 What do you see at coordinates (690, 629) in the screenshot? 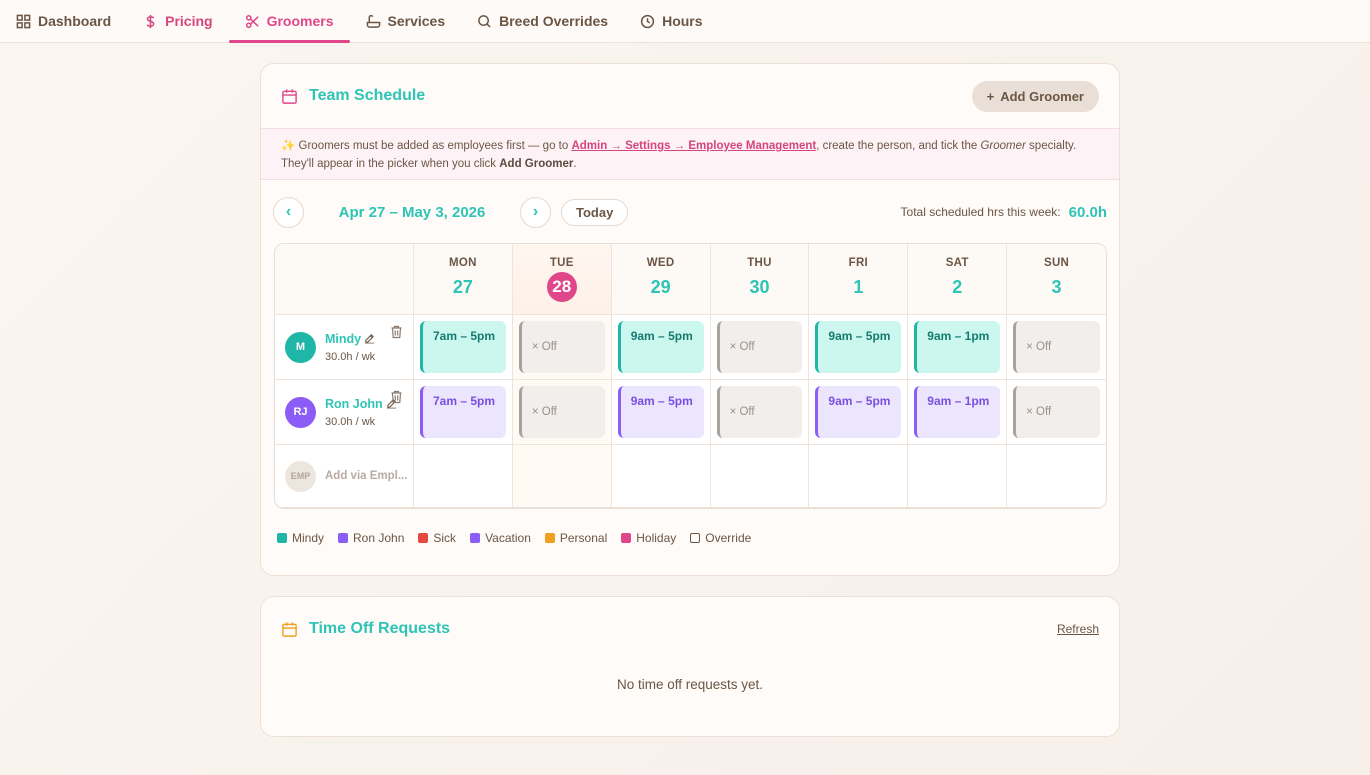
I see `time-off-header: Time Off Requests Refresh` at bounding box center [690, 629].